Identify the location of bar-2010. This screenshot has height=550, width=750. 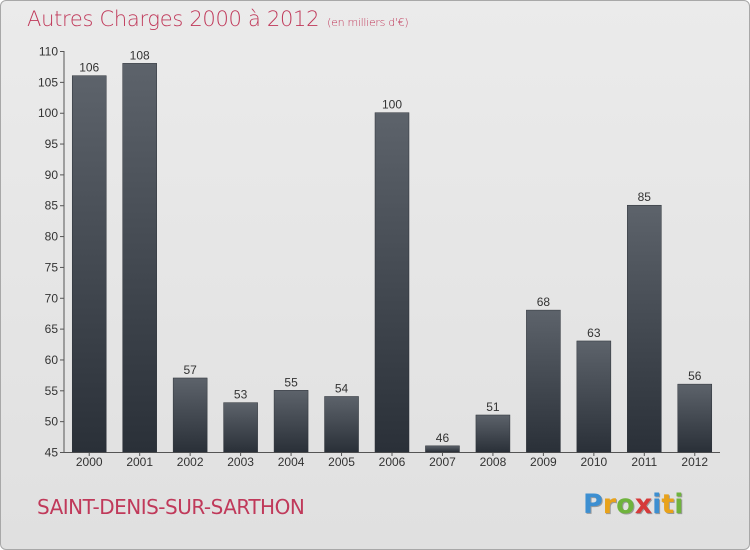
(594, 396).